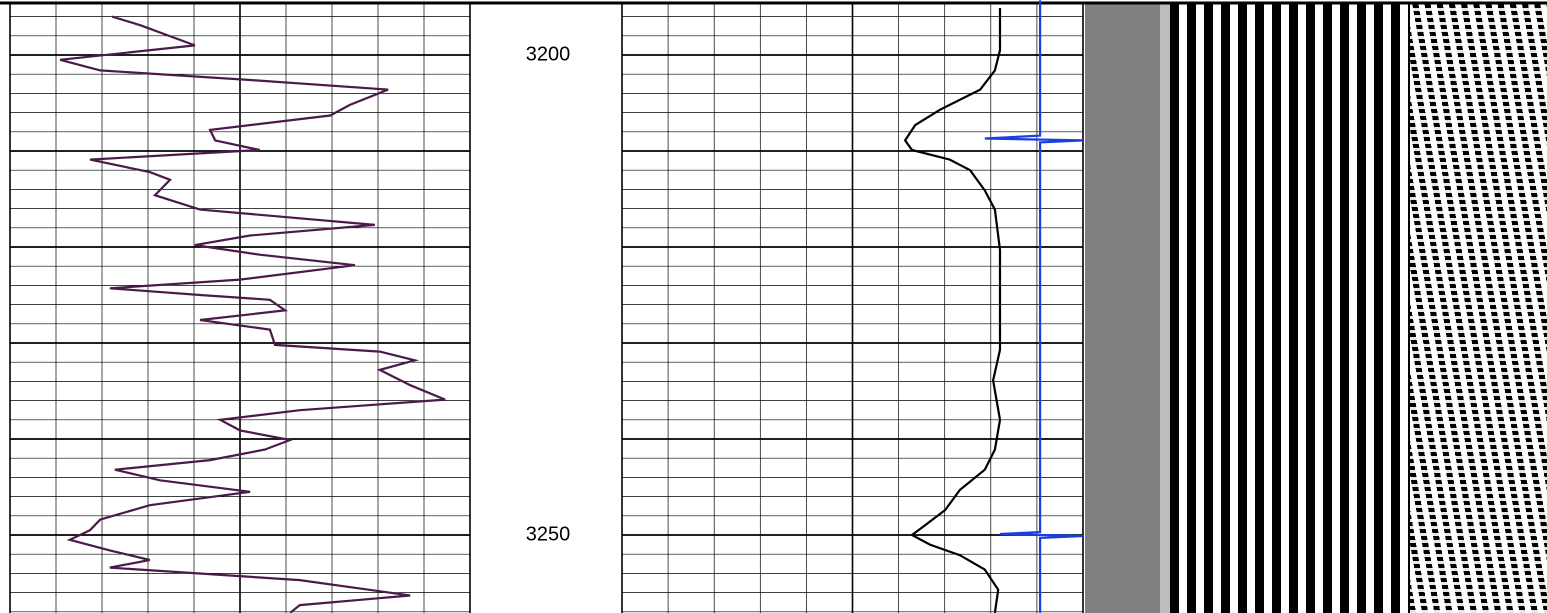 The image size is (1547, 613). Describe the element at coordinates (1125, 308) in the screenshot. I see `gray-band` at that location.